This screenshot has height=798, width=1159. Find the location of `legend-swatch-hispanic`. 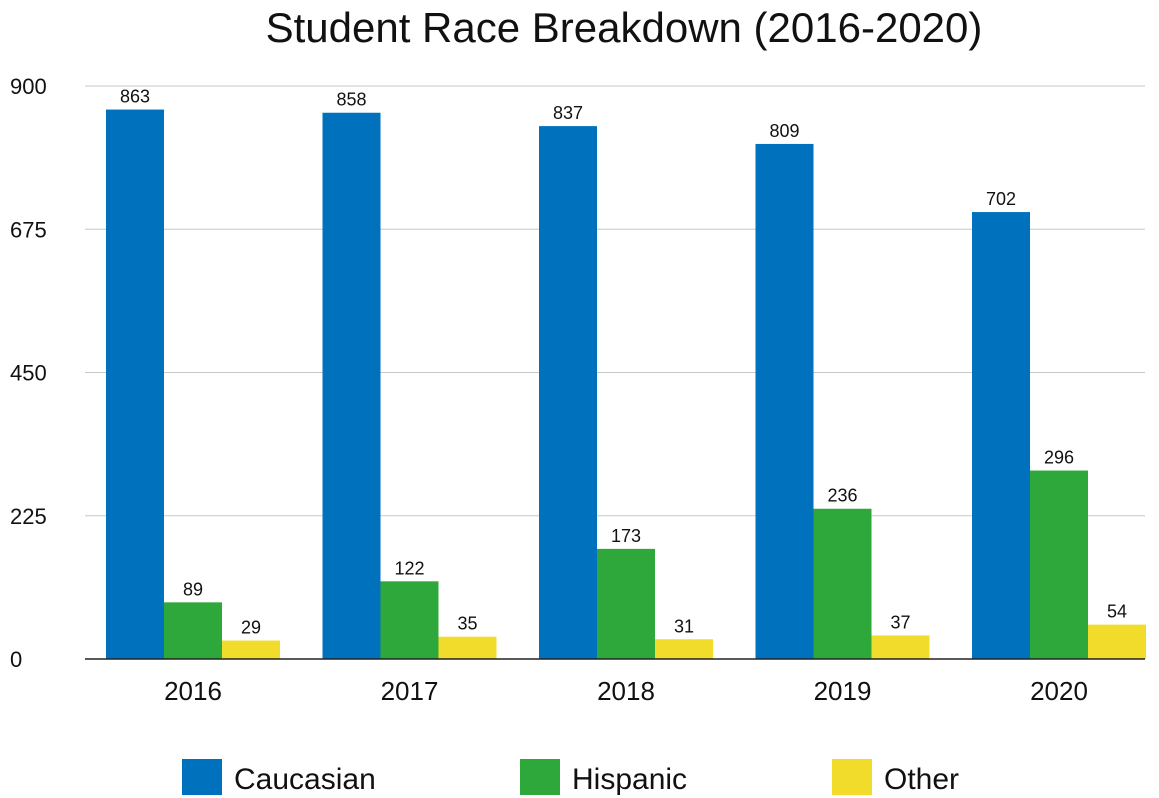

legend-swatch-hispanic is located at coordinates (540, 777).